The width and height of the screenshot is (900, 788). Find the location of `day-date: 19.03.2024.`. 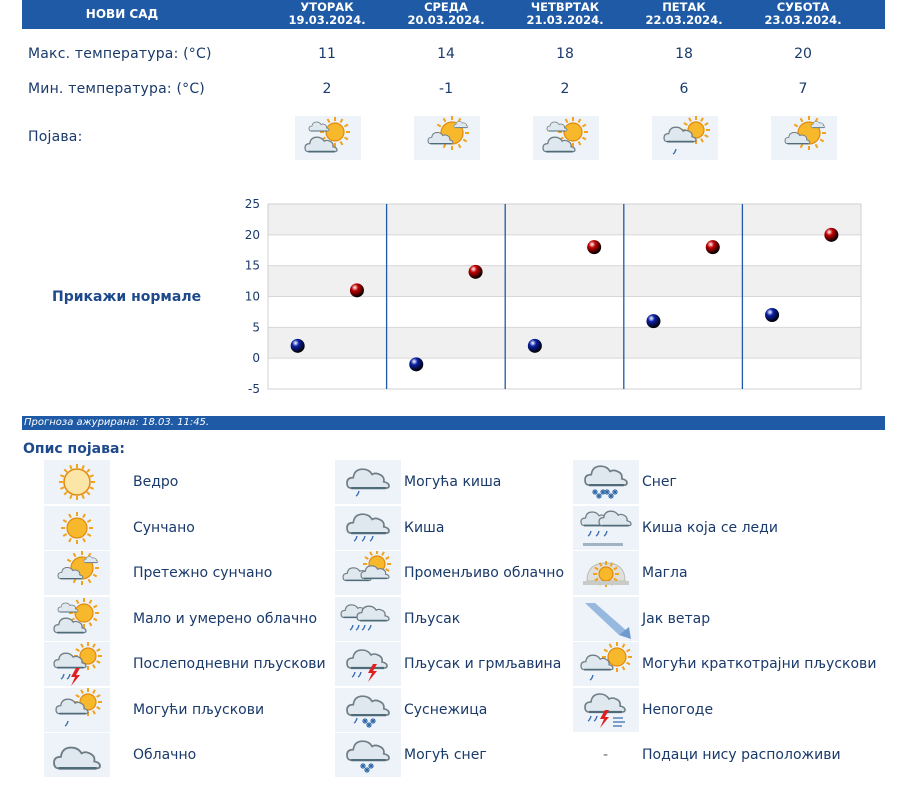

day-date: 19.03.2024. is located at coordinates (327, 20).